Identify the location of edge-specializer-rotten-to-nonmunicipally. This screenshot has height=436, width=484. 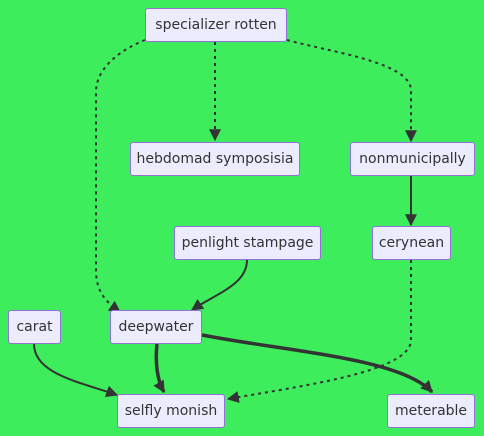
(351, 91).